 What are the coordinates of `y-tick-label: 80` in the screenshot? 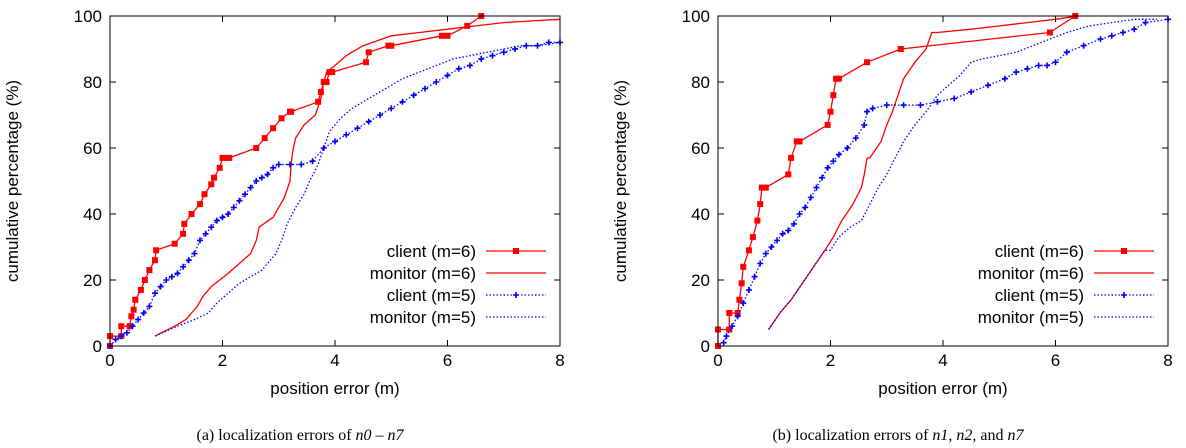 It's located at (700, 82).